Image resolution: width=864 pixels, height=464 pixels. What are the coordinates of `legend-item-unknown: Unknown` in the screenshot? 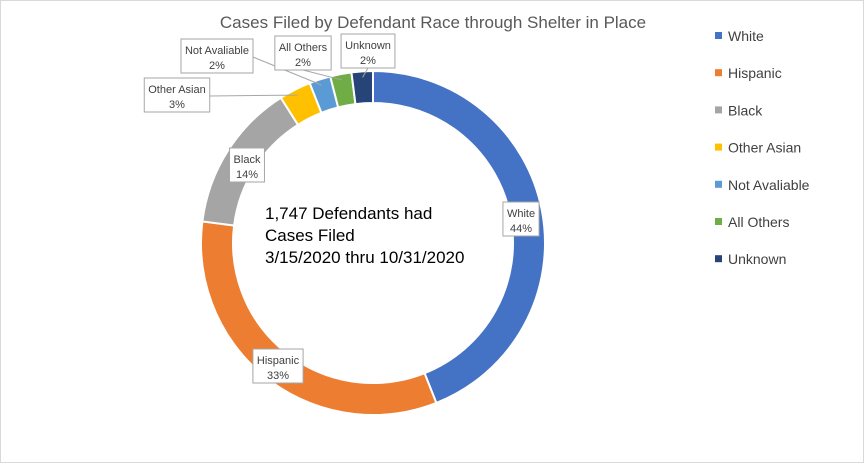 It's located at (750, 259).